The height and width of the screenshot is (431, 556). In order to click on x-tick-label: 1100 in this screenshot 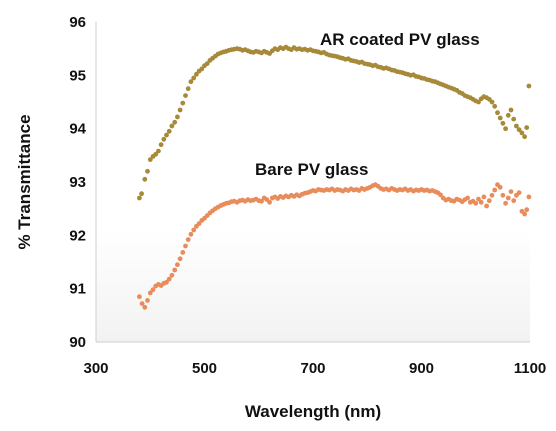, I will do `click(530, 368)`.